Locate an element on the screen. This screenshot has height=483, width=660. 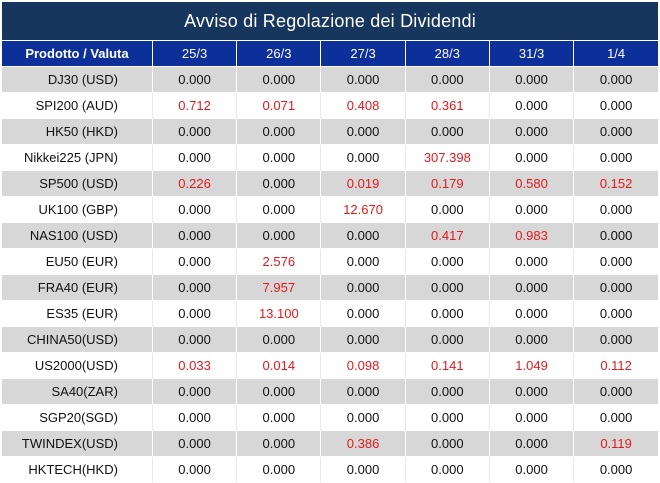
value-cell: 0.361 is located at coordinates (447, 105).